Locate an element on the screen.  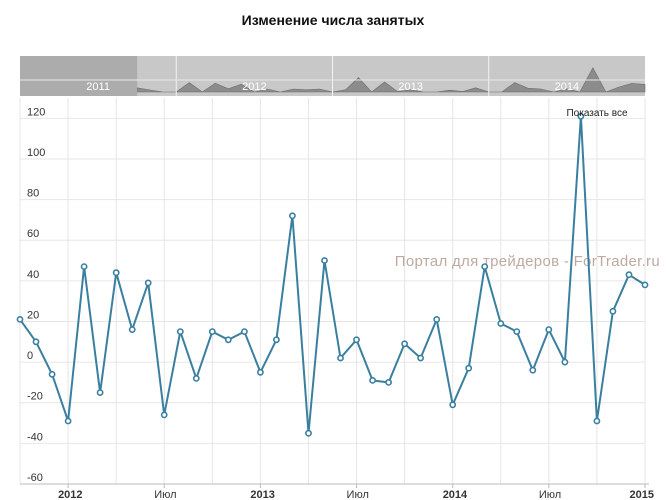
navigator-year-label: 2012 is located at coordinates (254, 87).